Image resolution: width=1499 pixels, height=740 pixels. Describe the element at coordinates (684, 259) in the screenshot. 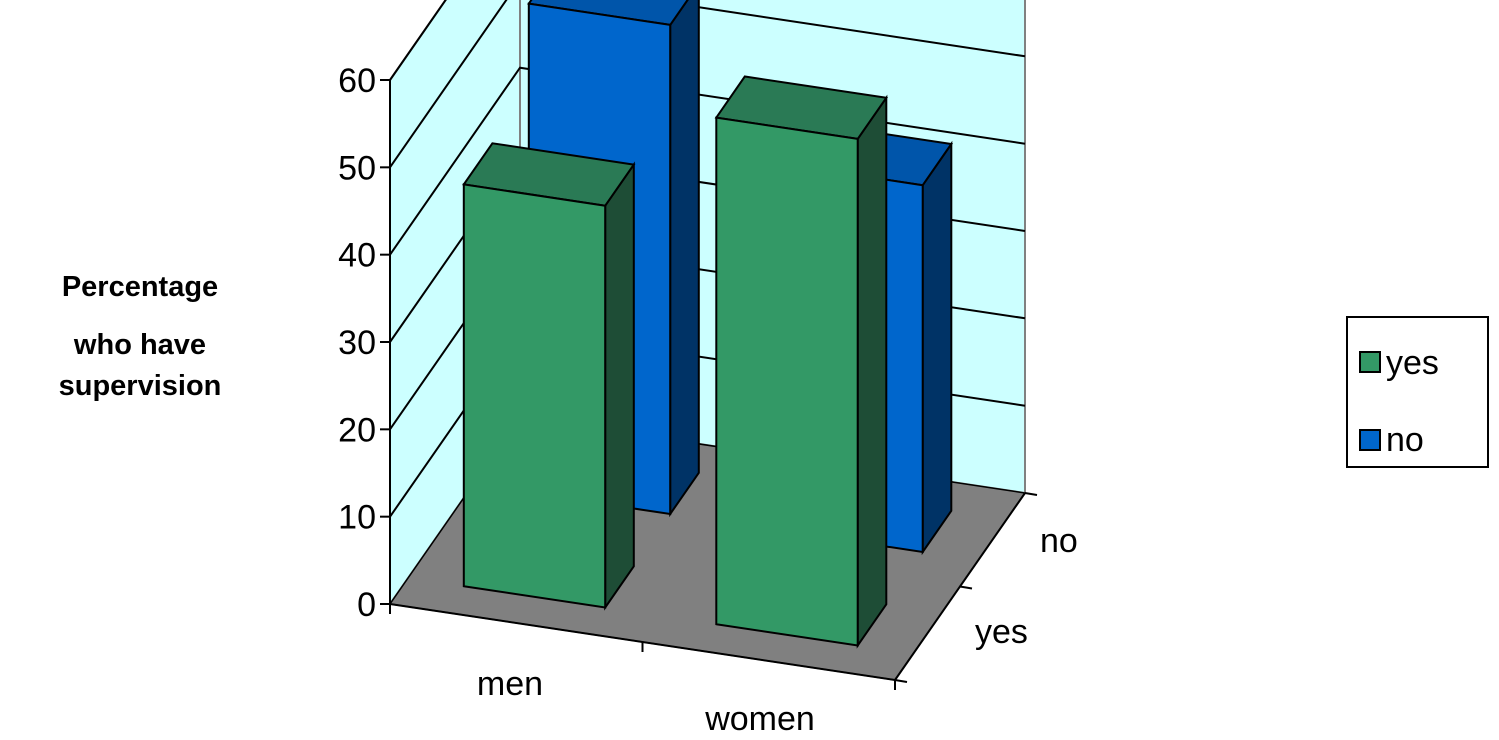

I see `bar-side-men-no` at that location.